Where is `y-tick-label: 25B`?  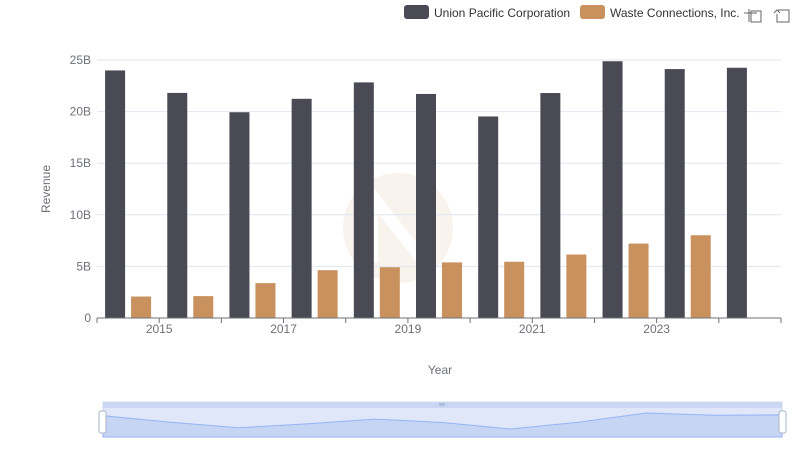
y-tick-label: 25B is located at coordinates (80, 60).